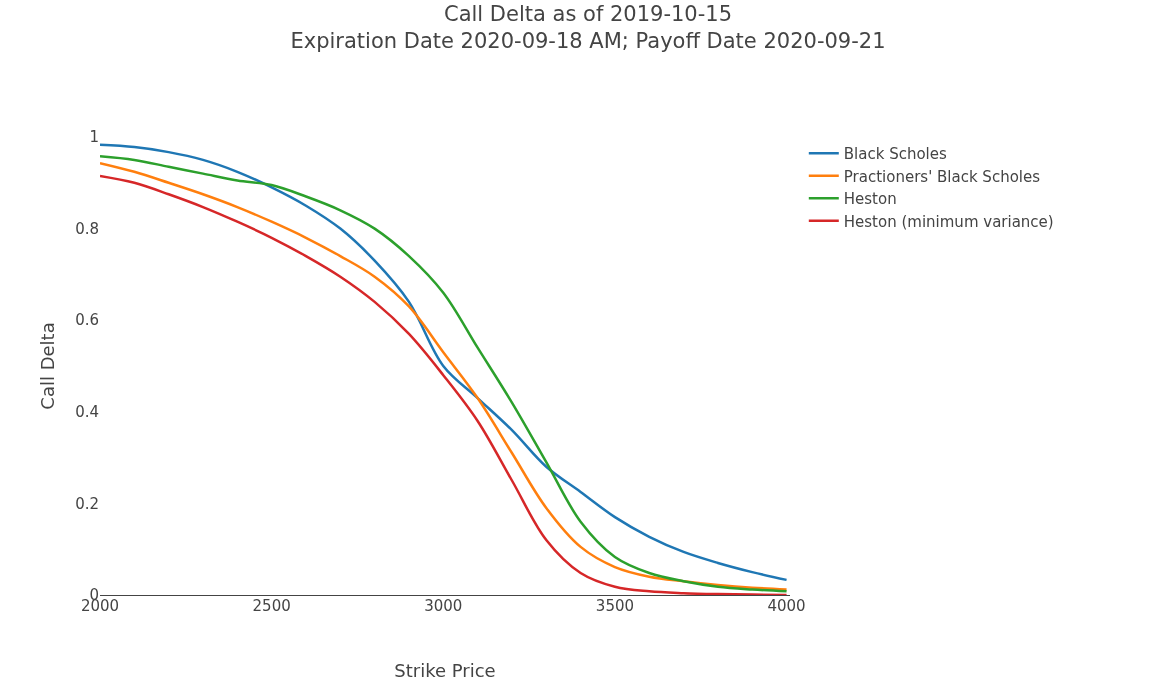 This screenshot has height=697, width=1176. I want to click on chart-subtitle: Expiration Date 2020-09-18 AM; Payoff Date 2020-09-21, so click(588, 41).